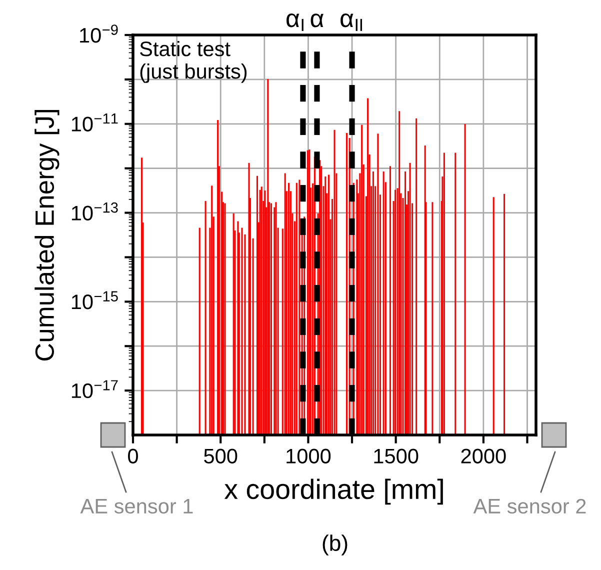 This screenshot has height=570, width=601. I want to click on y-tick-label: 10$^{−9}$, so click(99, 33).